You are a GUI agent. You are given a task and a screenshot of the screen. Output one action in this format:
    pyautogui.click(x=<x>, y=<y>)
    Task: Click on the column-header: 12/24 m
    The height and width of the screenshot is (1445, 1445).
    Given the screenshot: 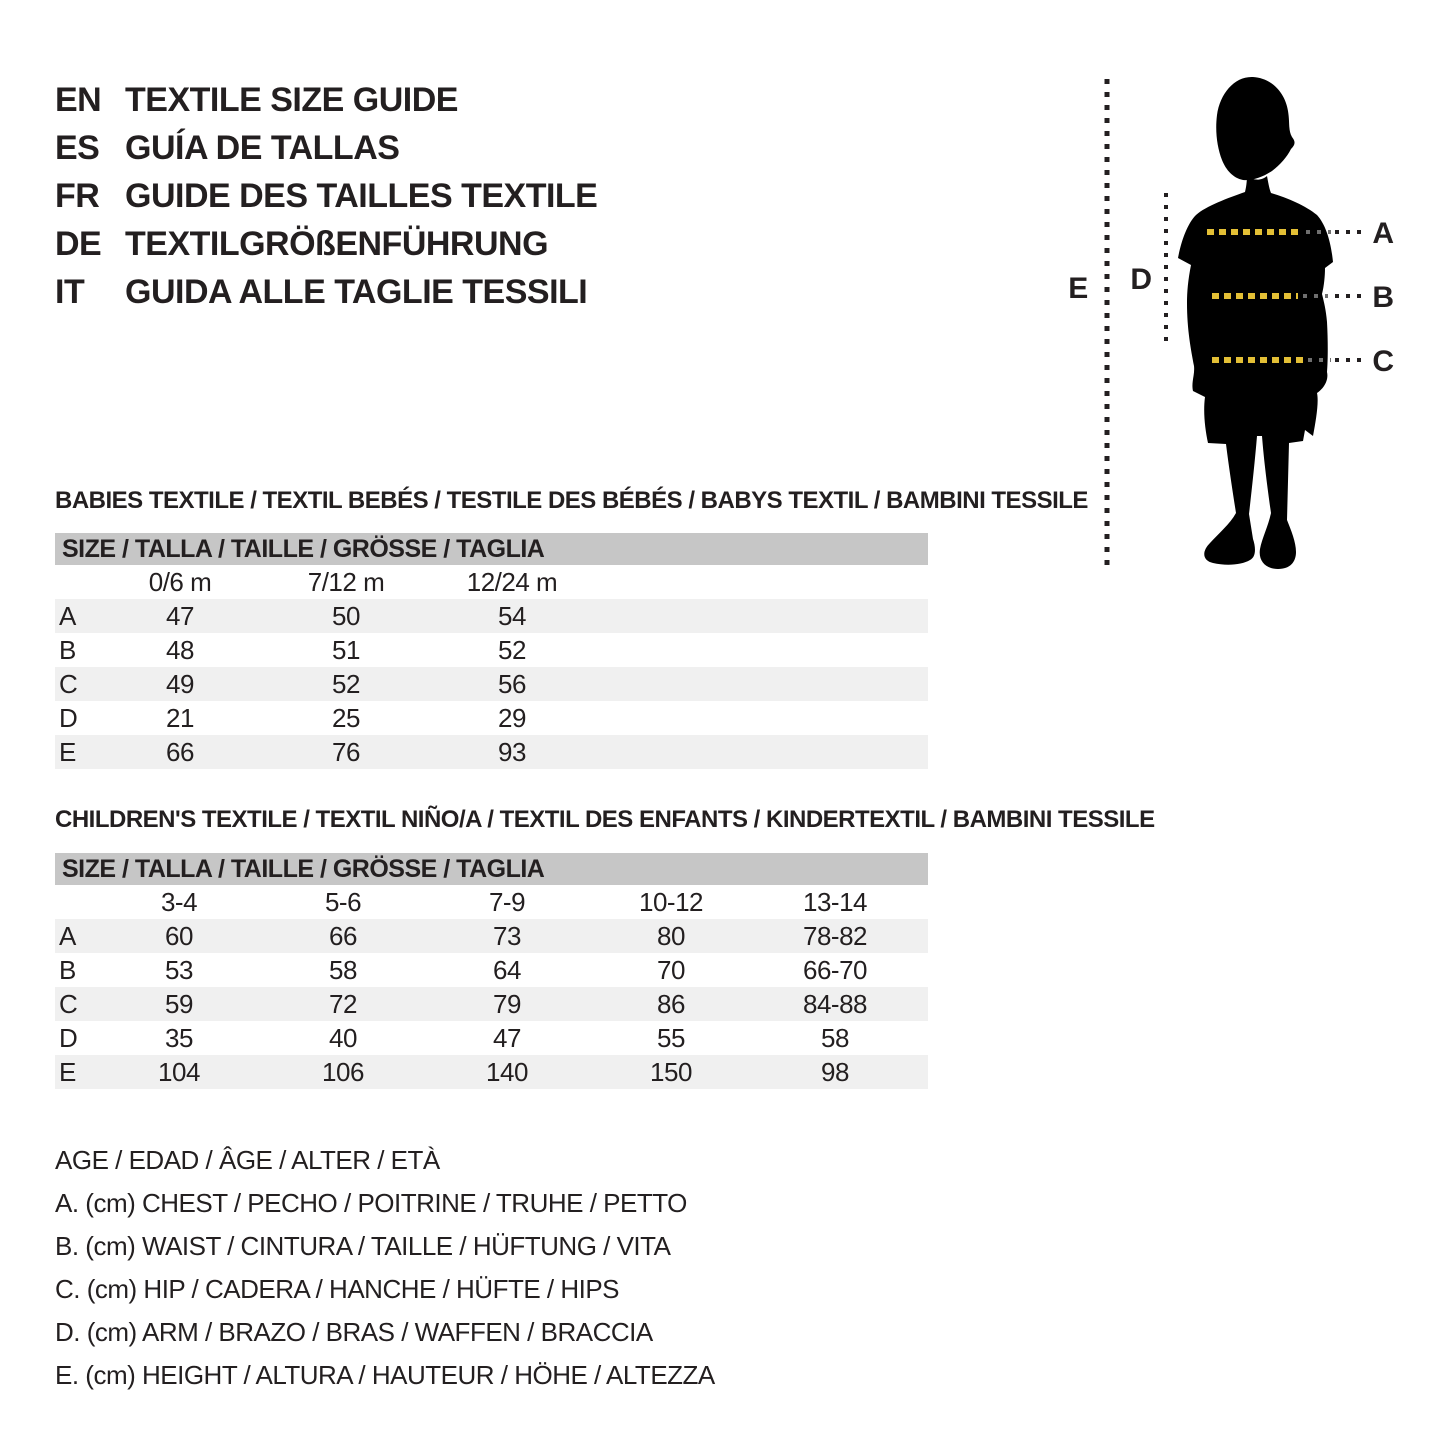 What is the action you would take?
    pyautogui.click(x=512, y=582)
    